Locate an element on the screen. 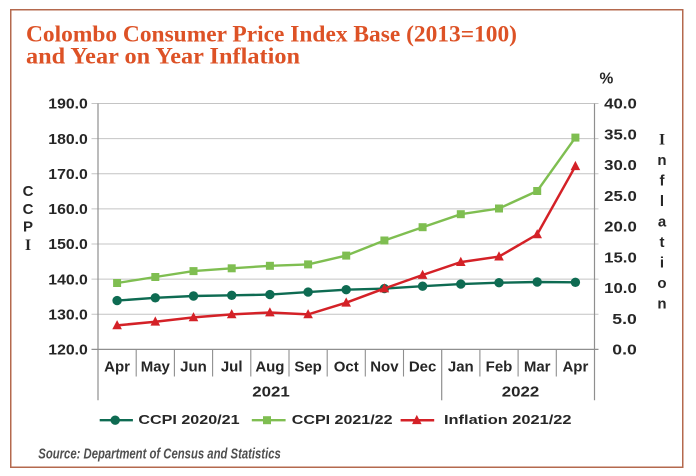 Image resolution: width=696 pixels, height=476 pixels. svg-text: 40.0 is located at coordinates (620, 105).